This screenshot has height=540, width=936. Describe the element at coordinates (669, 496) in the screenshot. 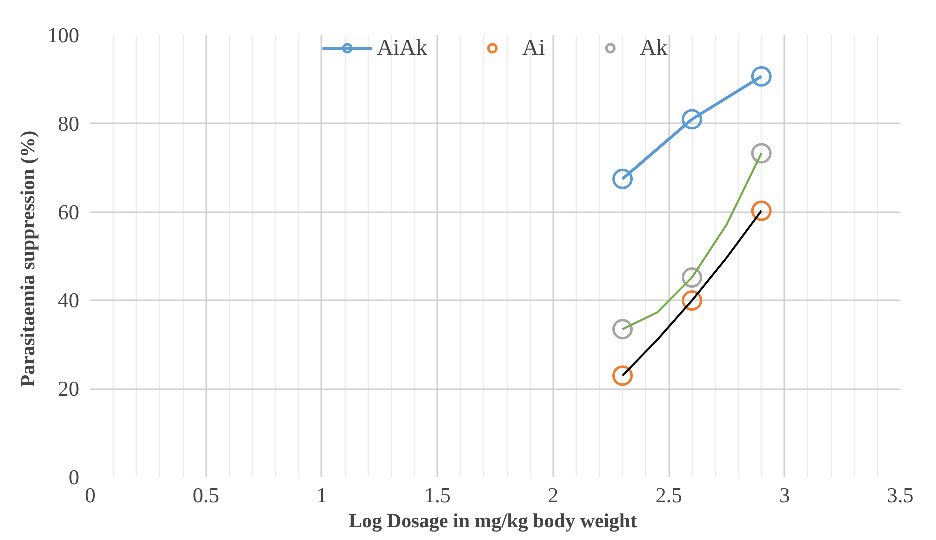

I see `x-tick-label: 2.5` at that location.